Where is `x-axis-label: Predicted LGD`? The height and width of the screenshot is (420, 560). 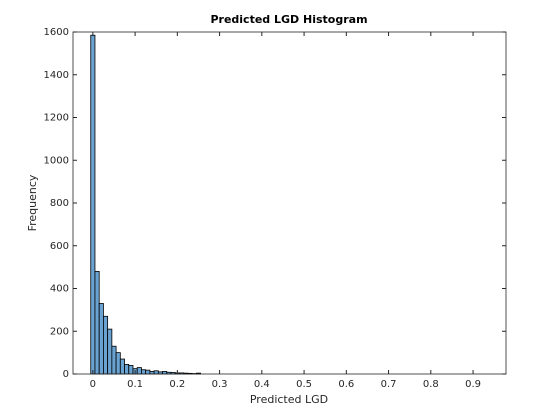 x-axis-label: Predicted LGD is located at coordinates (289, 399).